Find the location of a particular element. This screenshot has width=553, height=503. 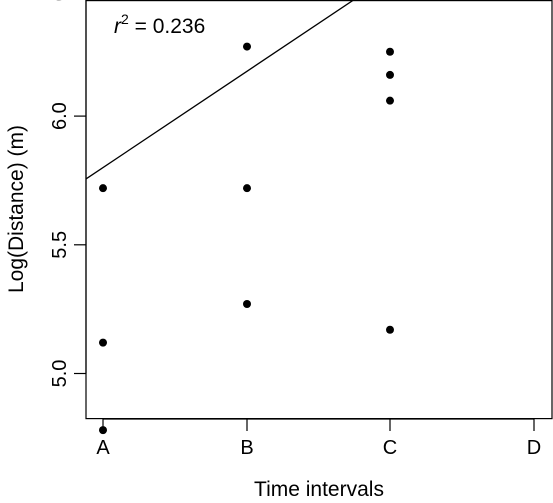

r-value: = 0.236 is located at coordinates (167, 26).